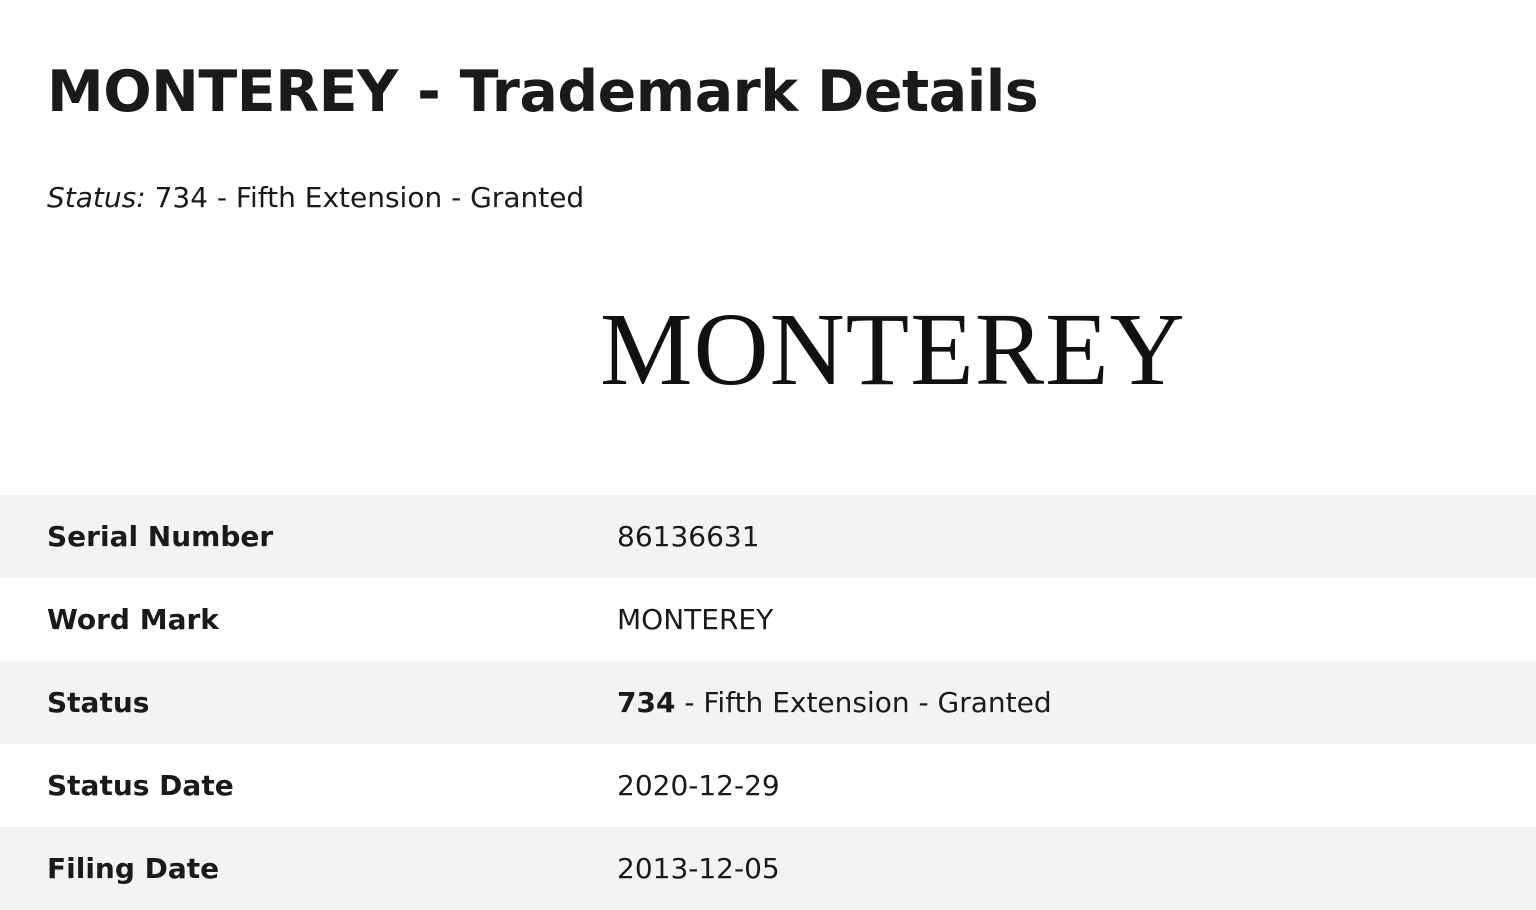  What do you see at coordinates (863, 702) in the screenshot?
I see `status-description: - Fifth Extension - Granted` at bounding box center [863, 702].